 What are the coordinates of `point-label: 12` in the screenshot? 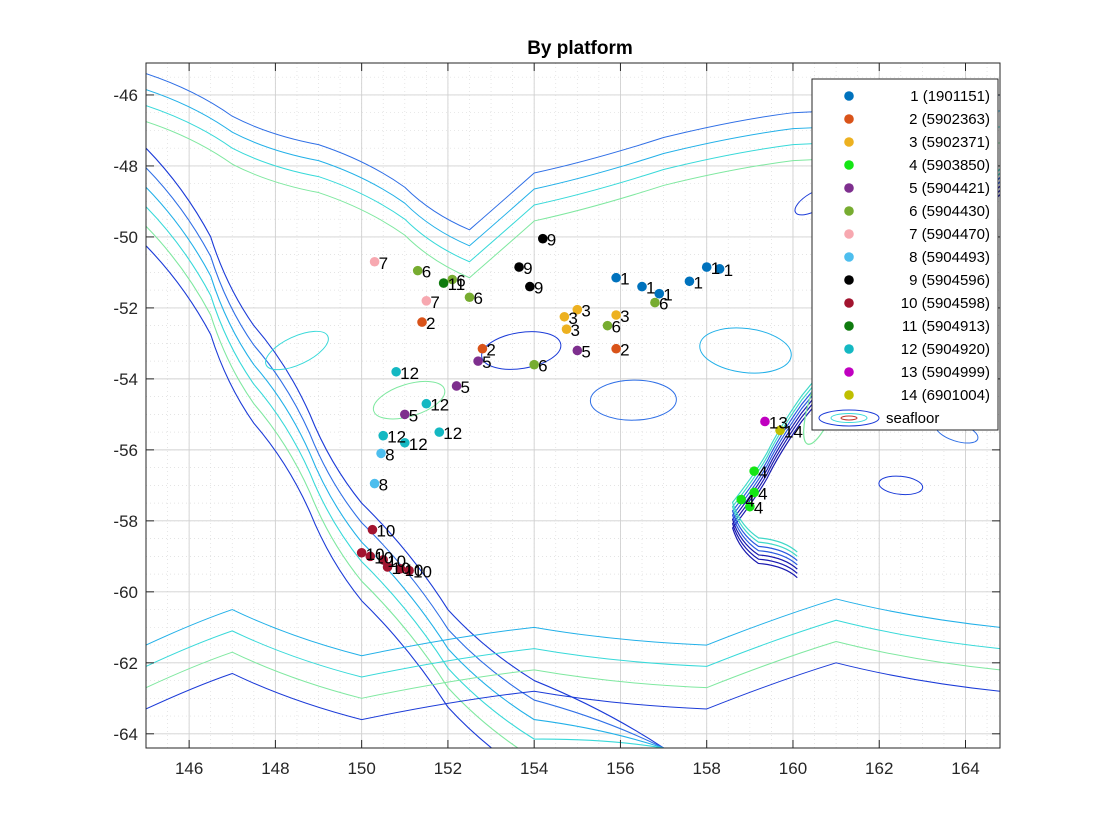 It's located at (396, 437).